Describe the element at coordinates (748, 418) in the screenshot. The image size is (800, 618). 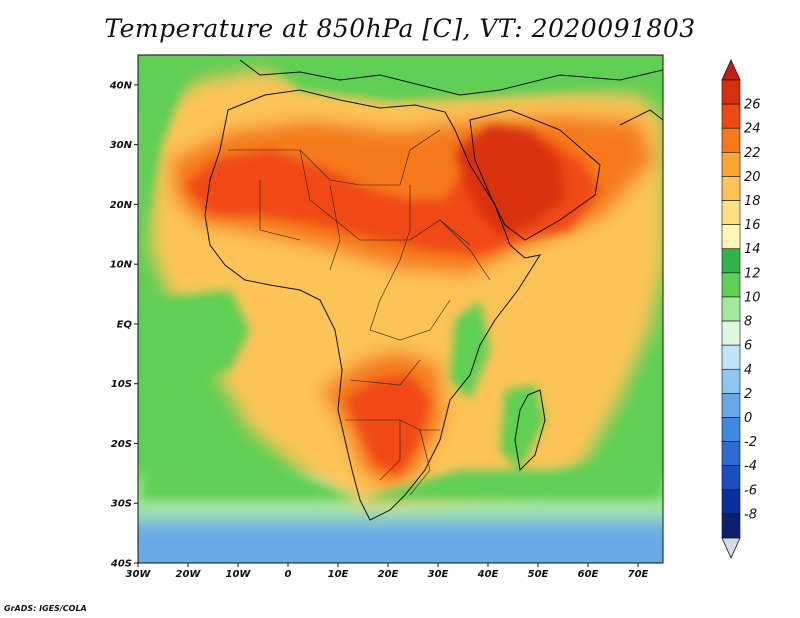
I see `colorbar-label: 0` at that location.